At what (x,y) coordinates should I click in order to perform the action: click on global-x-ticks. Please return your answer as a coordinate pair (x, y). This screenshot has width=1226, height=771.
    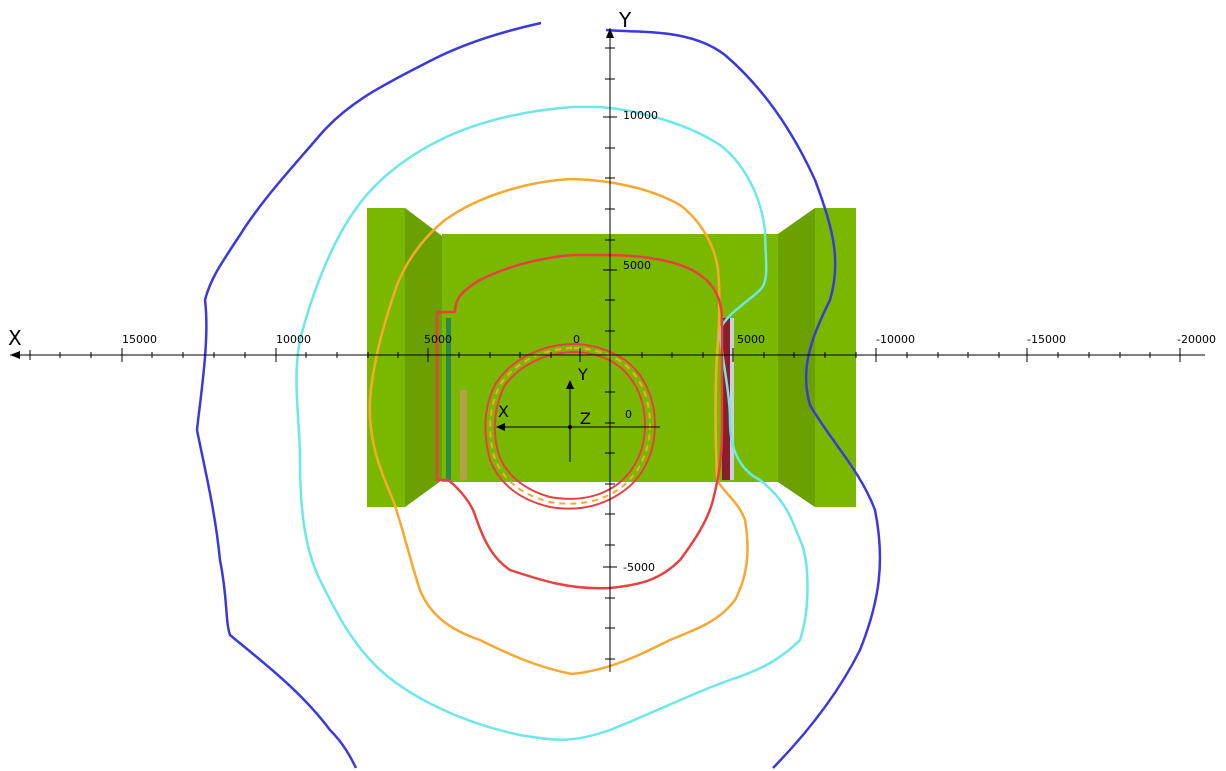
    Looking at the image, I should click on (605, 355).